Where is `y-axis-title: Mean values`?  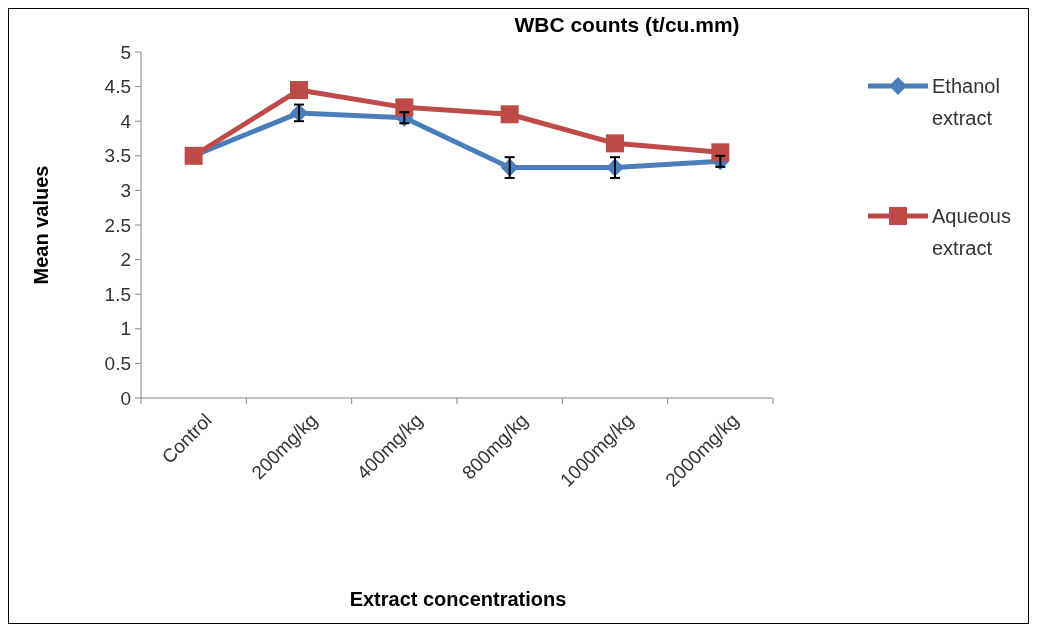
y-axis-title: Mean values is located at coordinates (41, 225).